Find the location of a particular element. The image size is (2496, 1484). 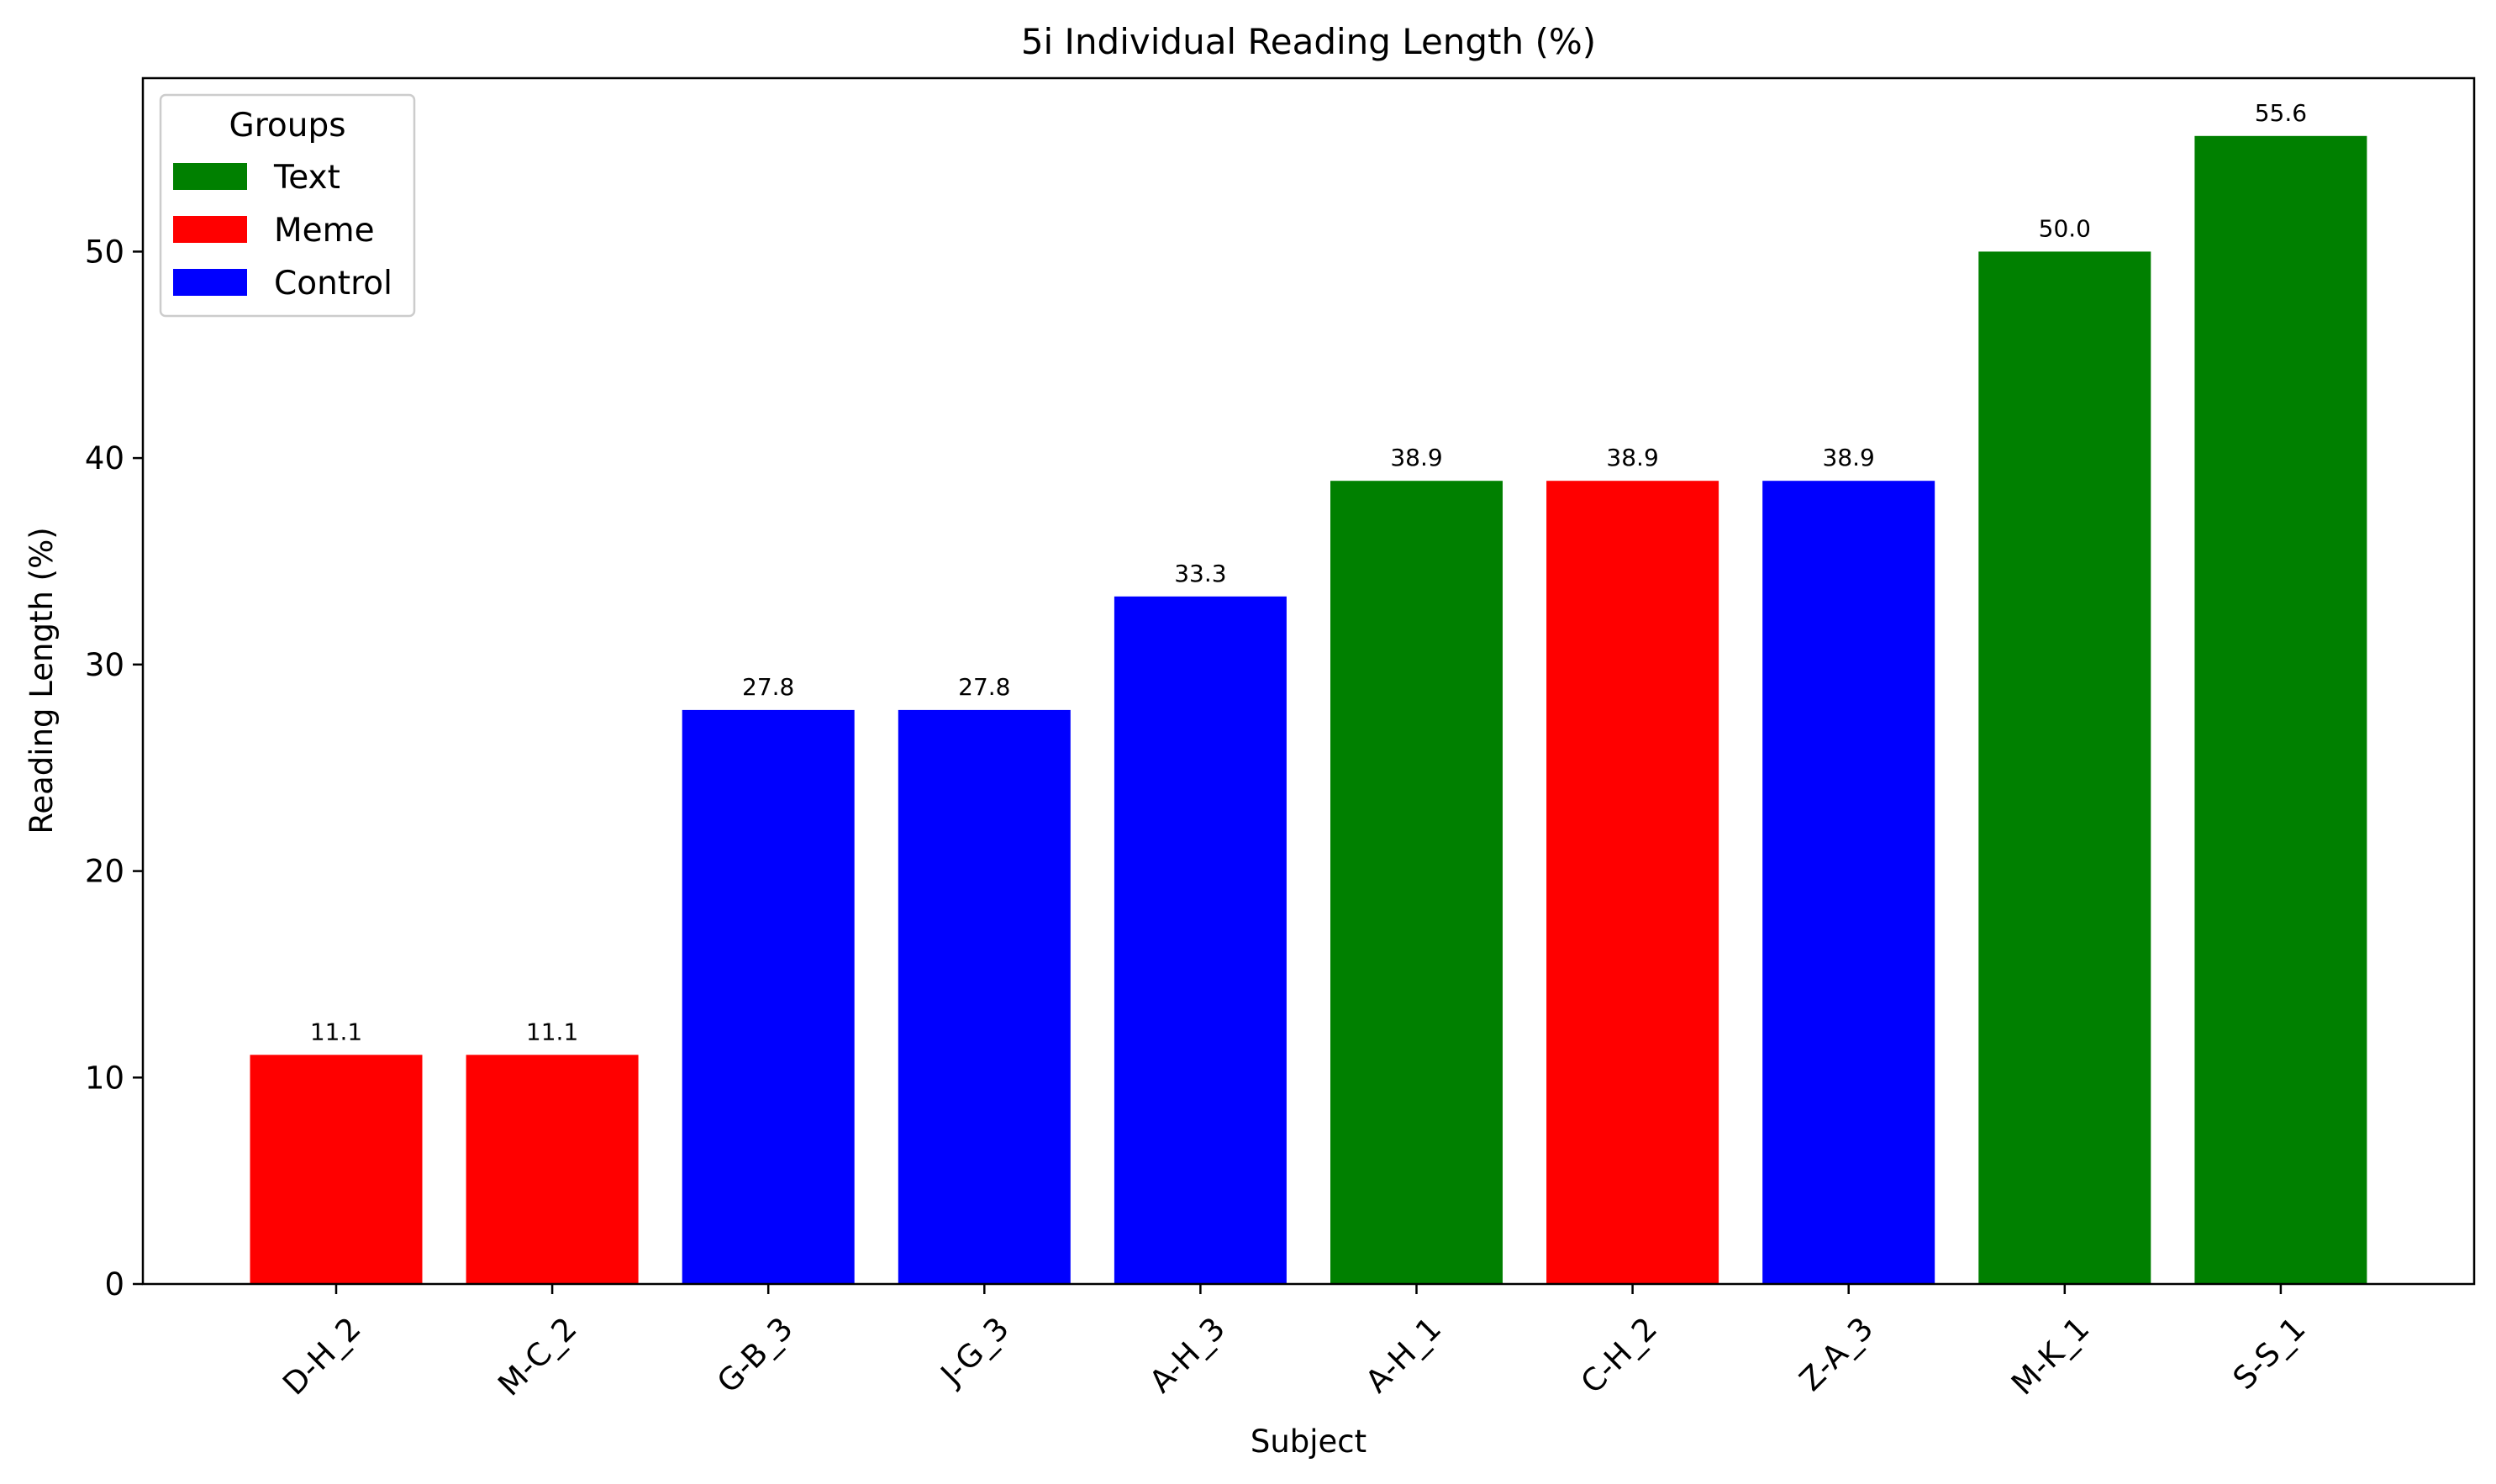

legend: Groups Text Meme Control is located at coordinates (287, 206).